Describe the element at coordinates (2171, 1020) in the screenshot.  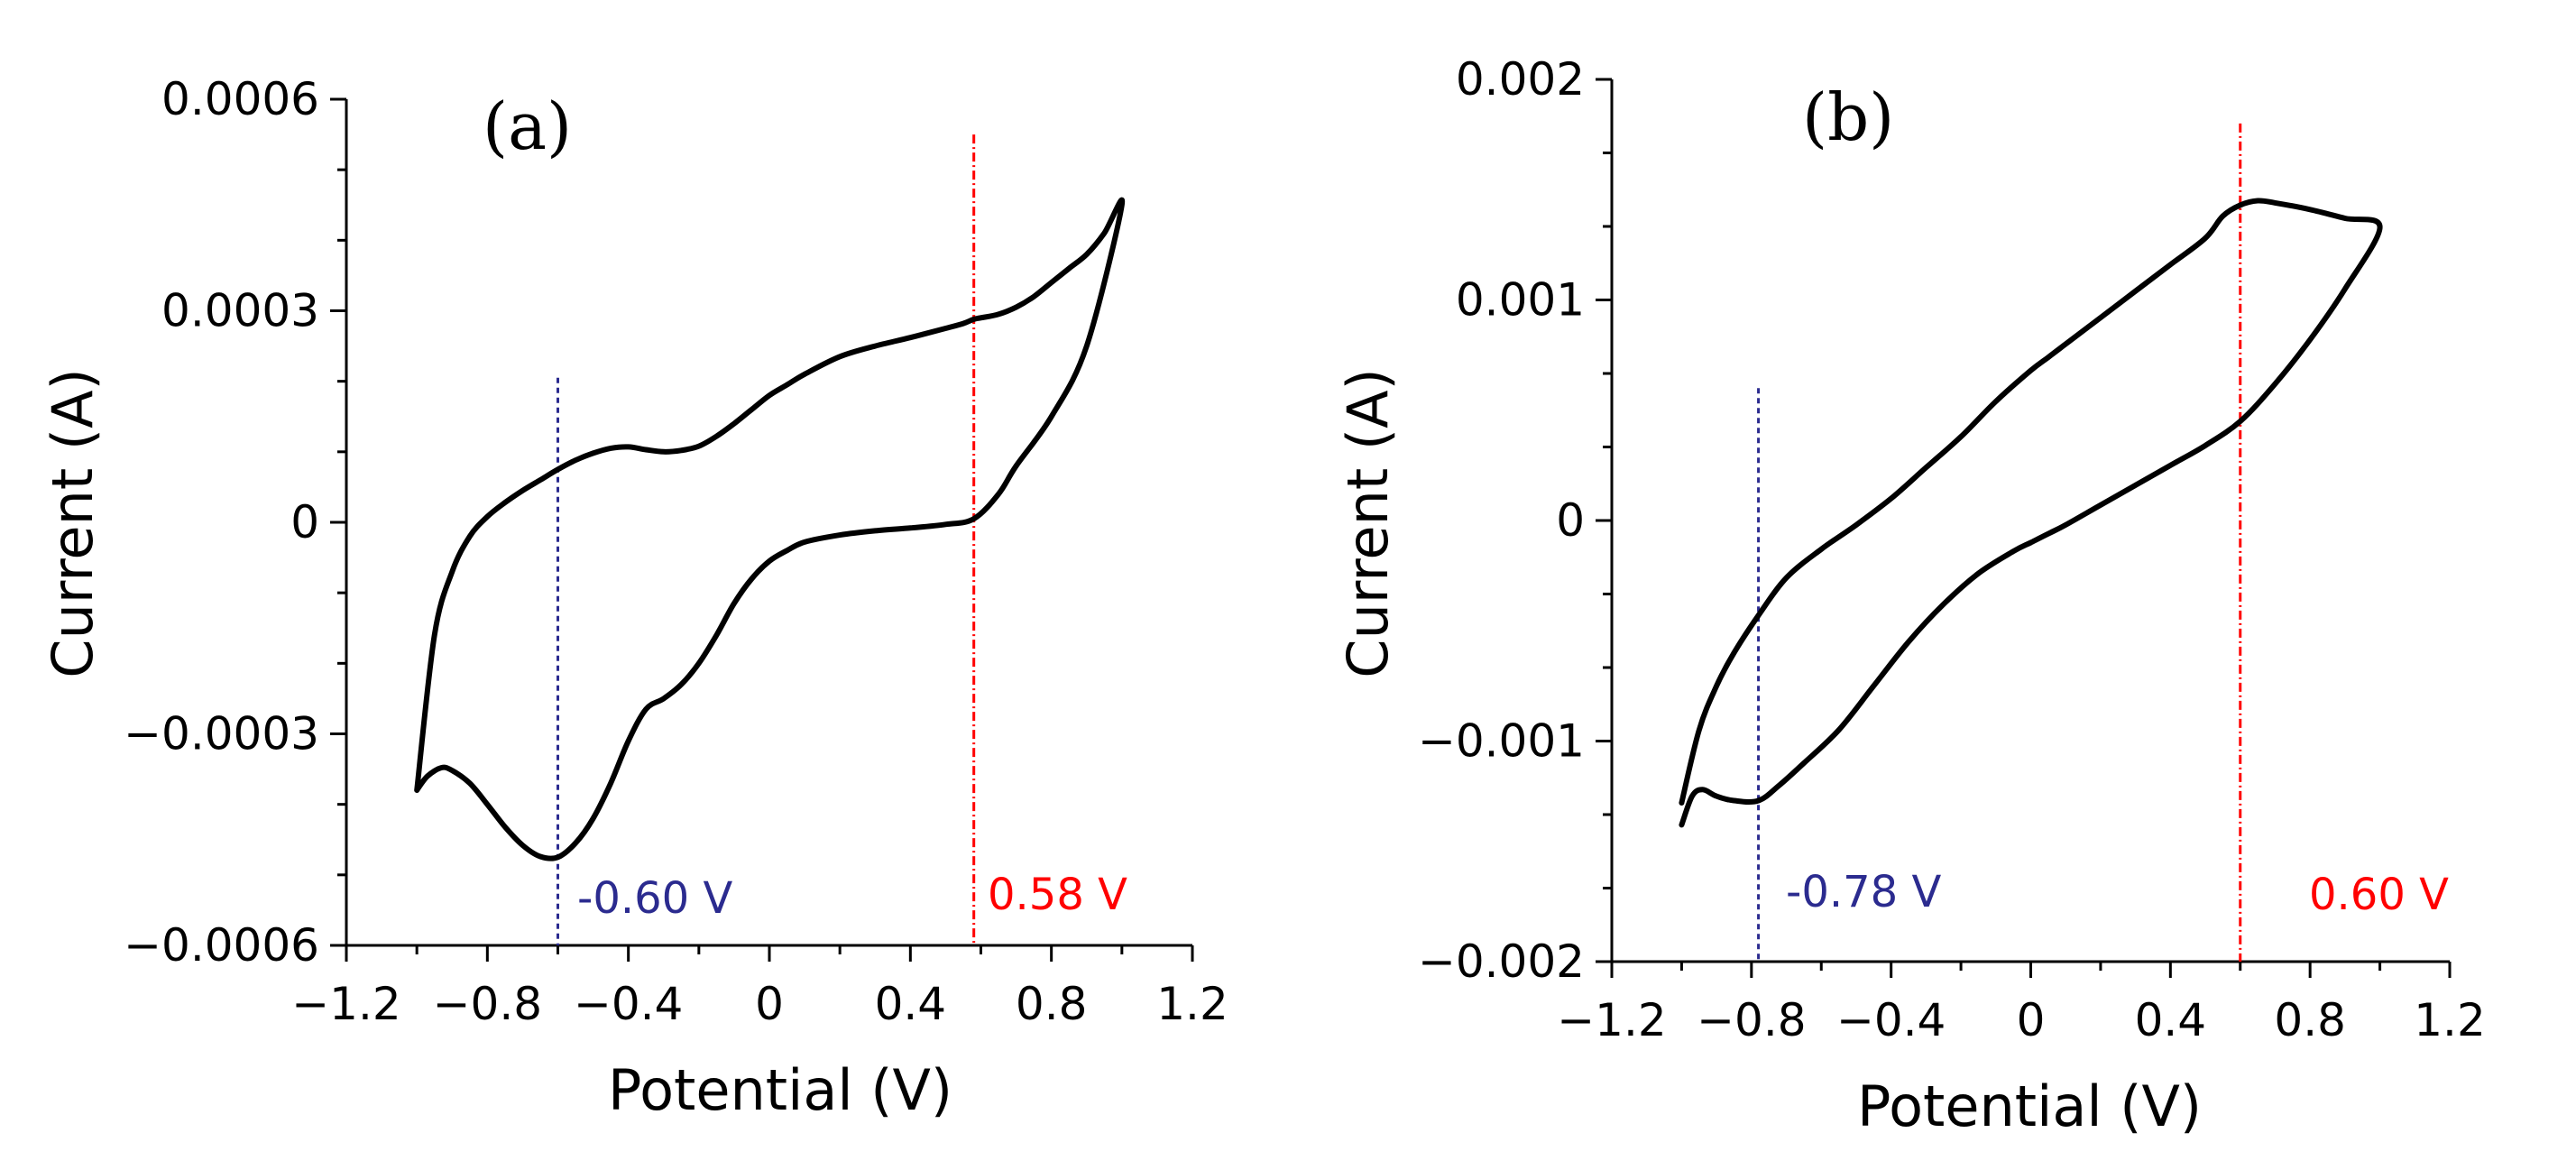
I see `x-tick-label-b-4: 0.4` at that location.